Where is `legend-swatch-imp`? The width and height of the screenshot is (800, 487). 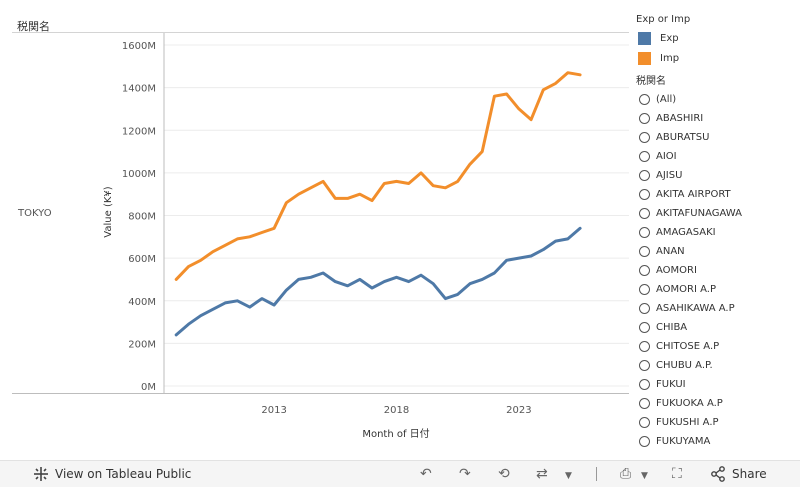 legend-swatch-imp is located at coordinates (644, 58).